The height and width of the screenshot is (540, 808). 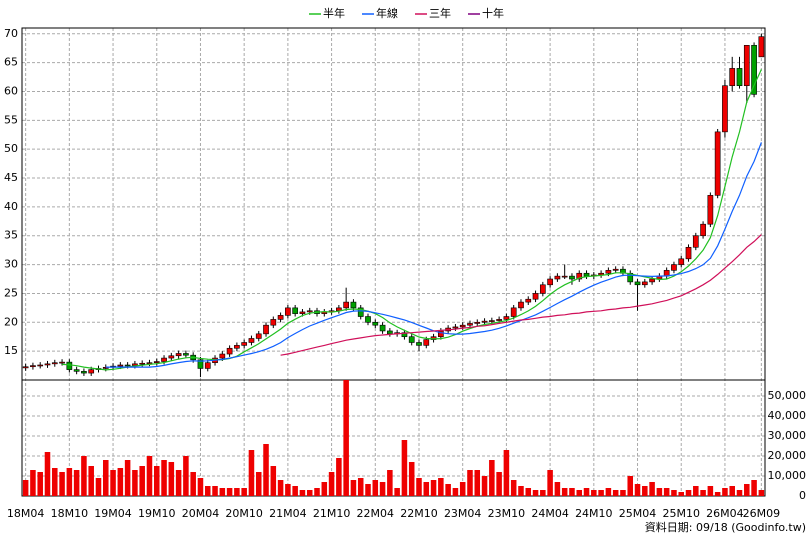 What do you see at coordinates (681, 513) in the screenshot?
I see `x-tick-label: 25M10` at bounding box center [681, 513].